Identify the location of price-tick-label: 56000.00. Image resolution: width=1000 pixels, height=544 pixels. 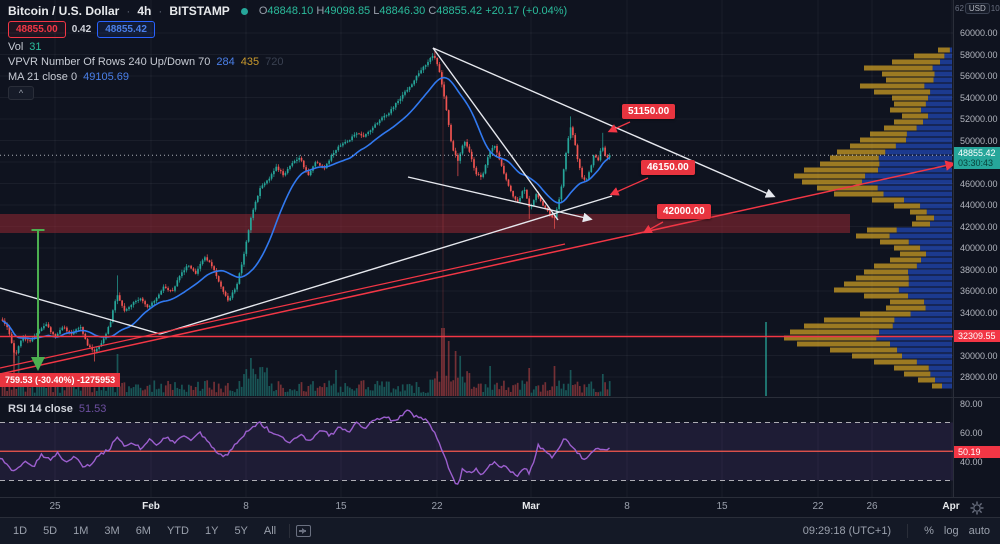
(979, 76).